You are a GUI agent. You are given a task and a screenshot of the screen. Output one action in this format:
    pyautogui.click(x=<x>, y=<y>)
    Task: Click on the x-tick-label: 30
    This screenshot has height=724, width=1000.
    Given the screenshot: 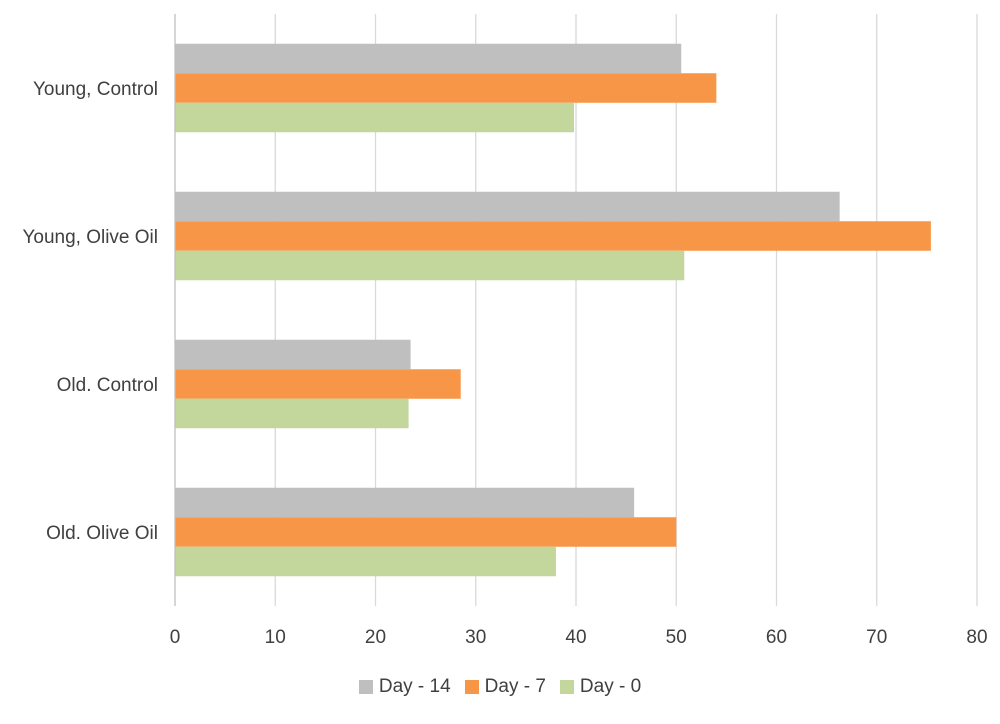 What is the action you would take?
    pyautogui.click(x=475, y=637)
    